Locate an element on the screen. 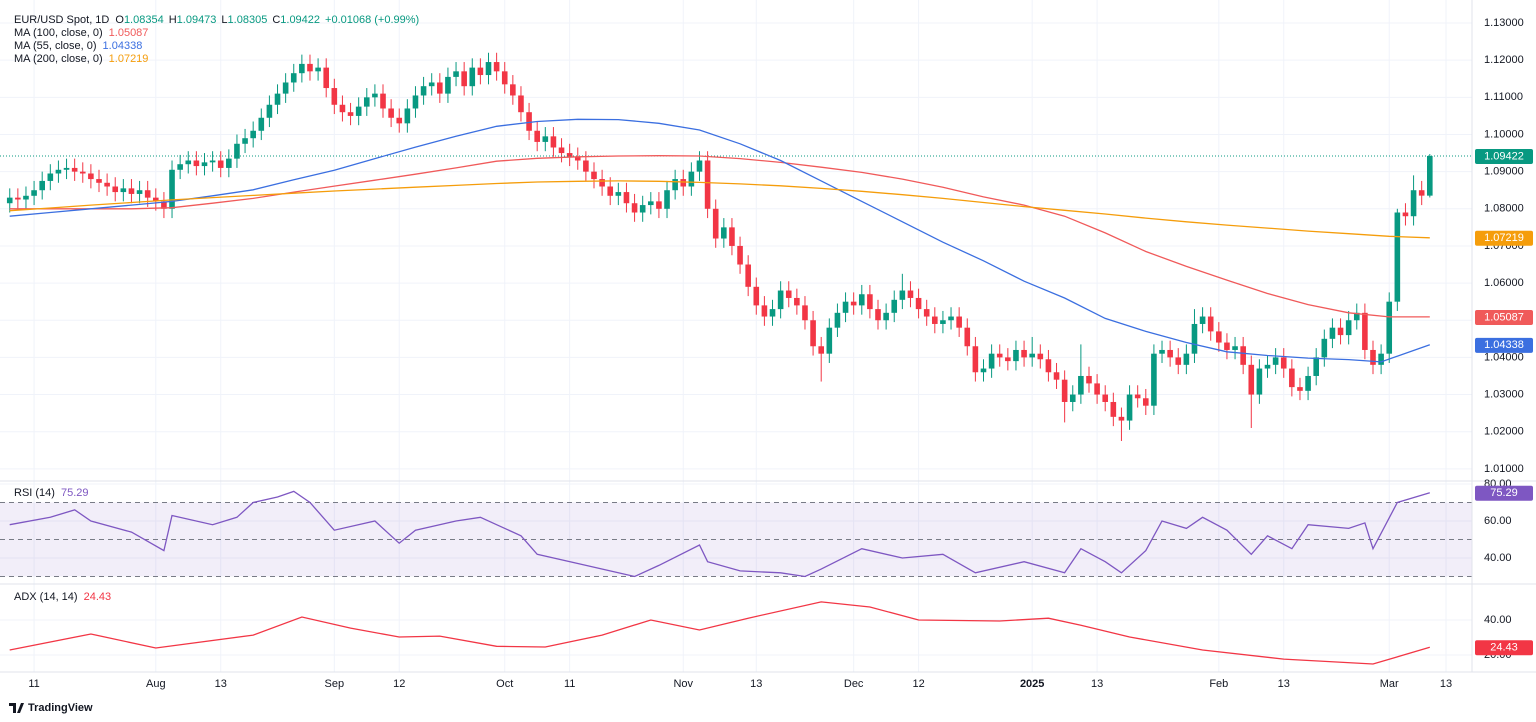  ohlc-key: H is located at coordinates (173, 20).